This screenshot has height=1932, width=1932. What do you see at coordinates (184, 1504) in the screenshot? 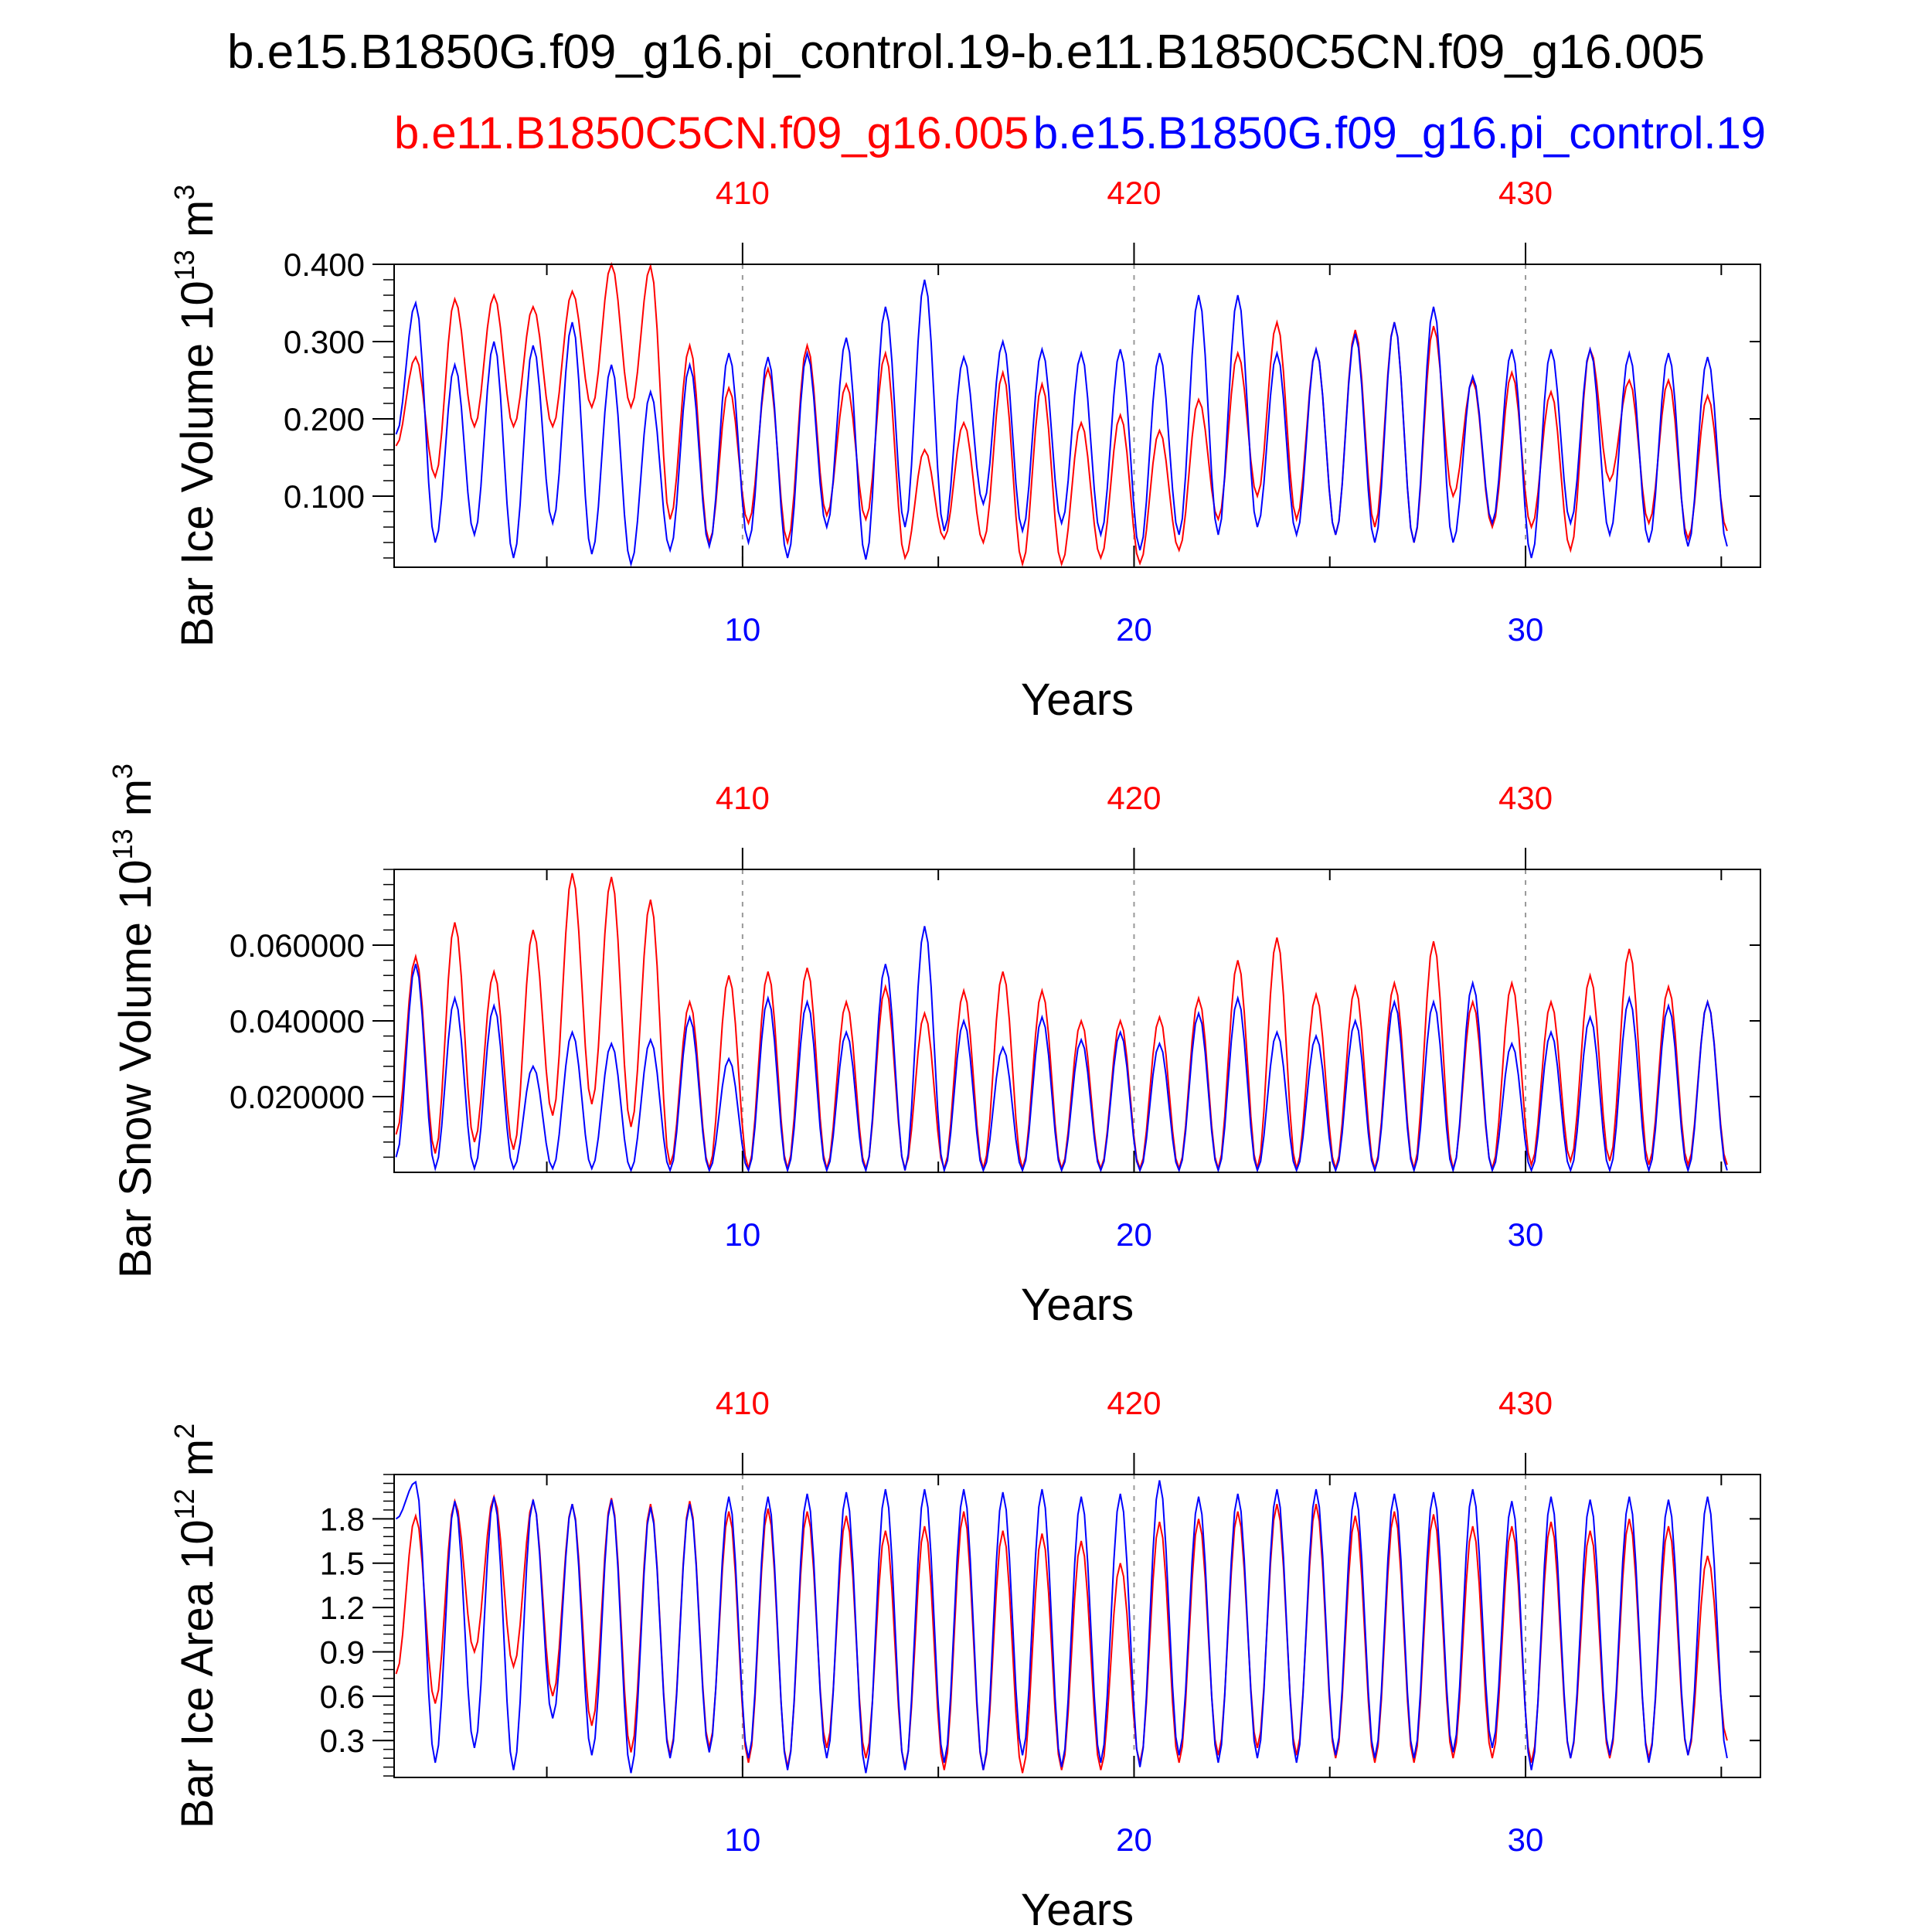
I see `y-axis-title-ylabel-exp: 12` at bounding box center [184, 1504].